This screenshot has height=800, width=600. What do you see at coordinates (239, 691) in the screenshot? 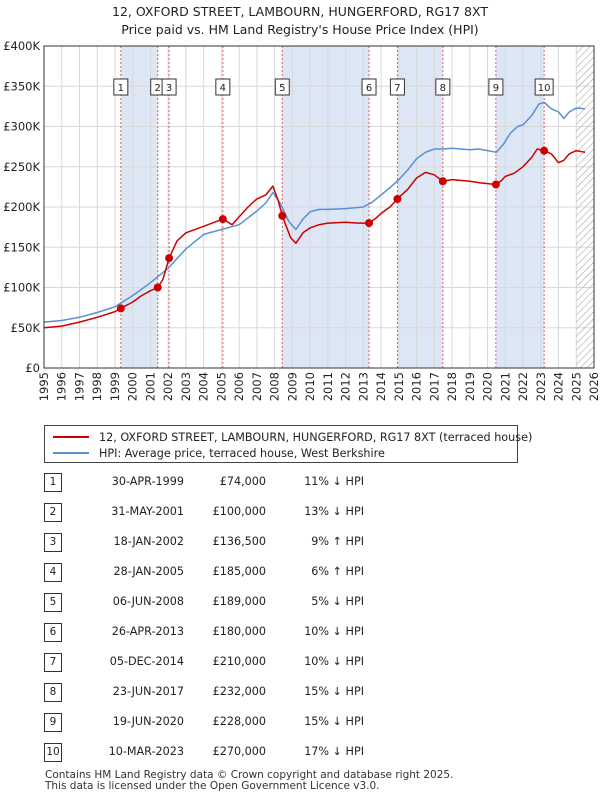
I see `row-price: £232,000` at bounding box center [239, 691].